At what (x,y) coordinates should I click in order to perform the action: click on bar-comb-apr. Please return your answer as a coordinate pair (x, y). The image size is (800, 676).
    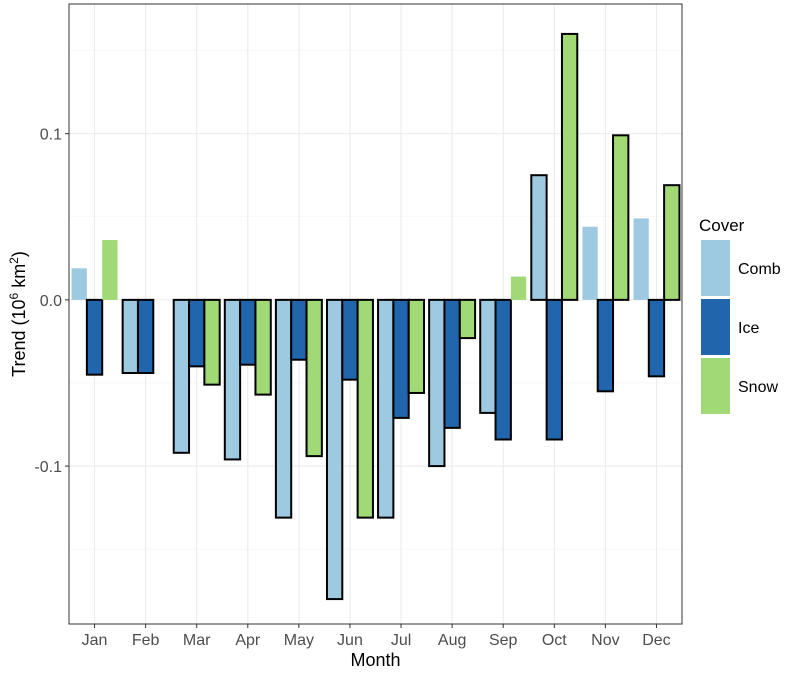
    Looking at the image, I should click on (232, 379).